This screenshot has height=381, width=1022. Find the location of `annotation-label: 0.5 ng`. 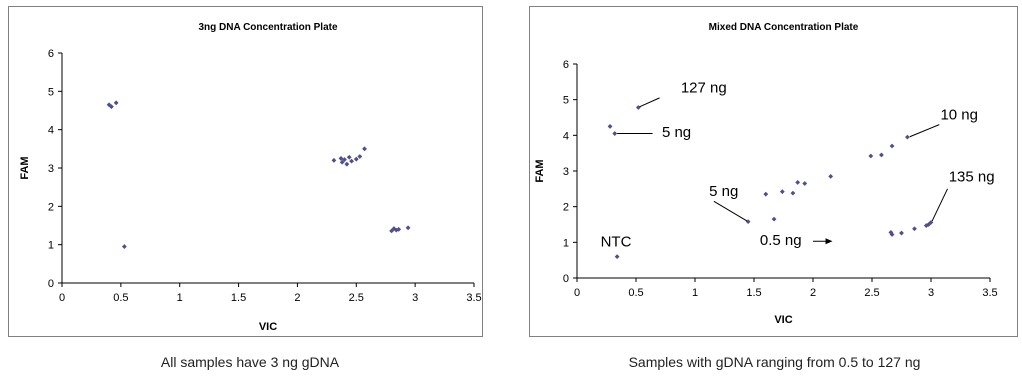

annotation-label: 0.5 ng is located at coordinates (781, 240).